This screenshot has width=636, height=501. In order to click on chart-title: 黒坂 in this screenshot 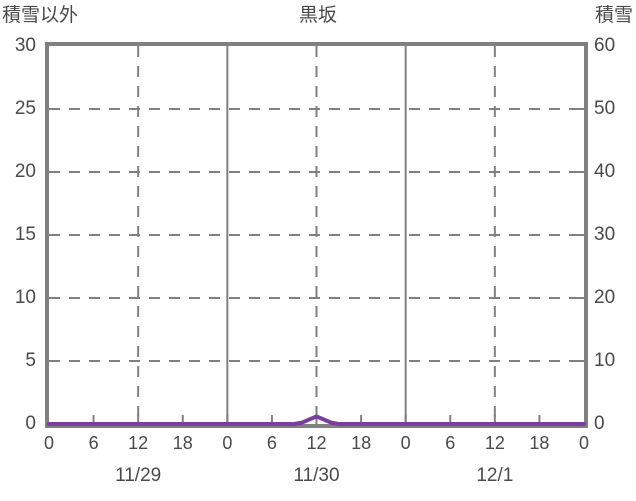, I will do `click(317, 15)`.